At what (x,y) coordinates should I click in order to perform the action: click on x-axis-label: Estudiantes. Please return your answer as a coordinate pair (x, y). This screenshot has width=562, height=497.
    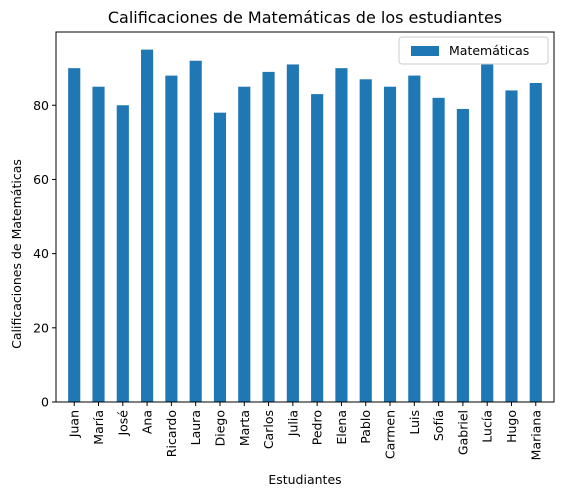
    Looking at the image, I should click on (304, 479).